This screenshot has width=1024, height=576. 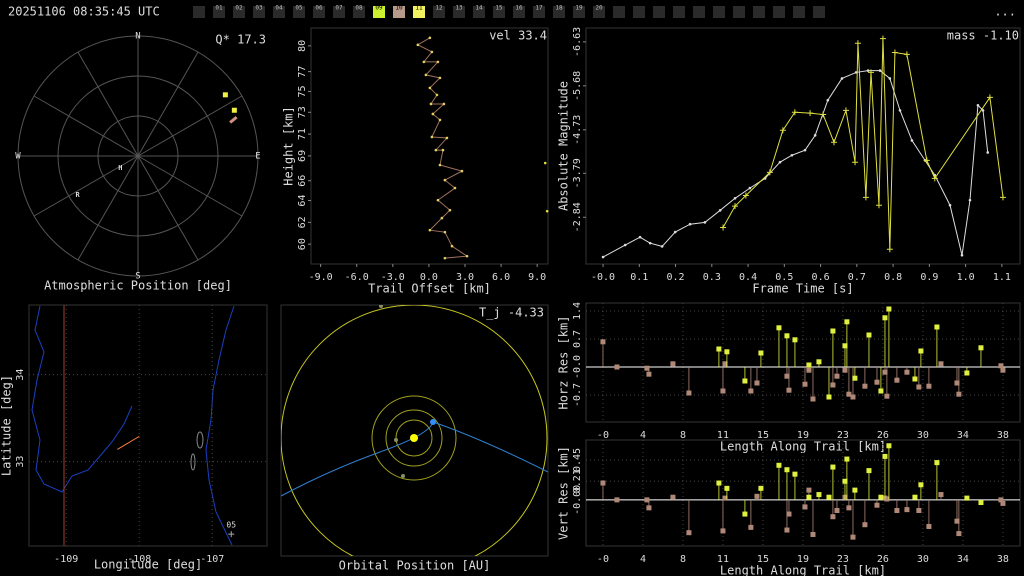 I want to click on x-tick-label: 23, so click(x=843, y=435).